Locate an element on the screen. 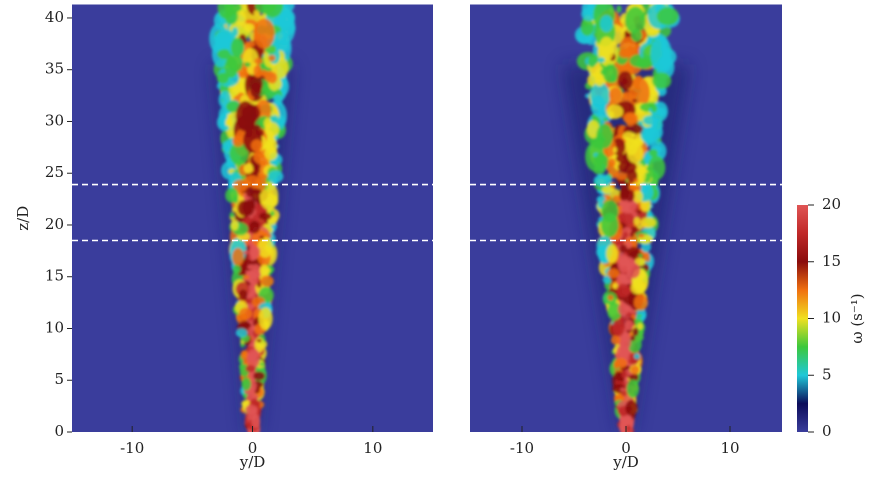 This screenshot has width=872, height=479. colorbar-tick-label: 0 is located at coordinates (827, 431).